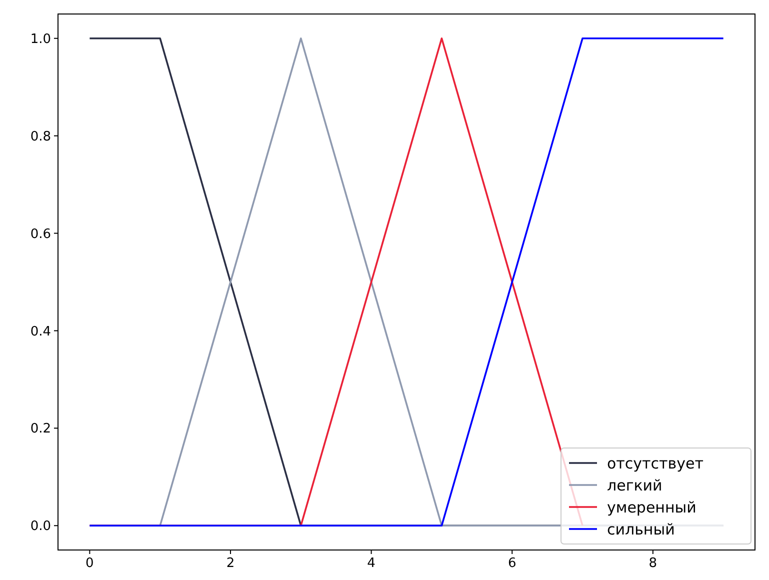 This screenshot has width=769, height=580. I want to click on y-tick-label: 1.0, so click(40, 39).